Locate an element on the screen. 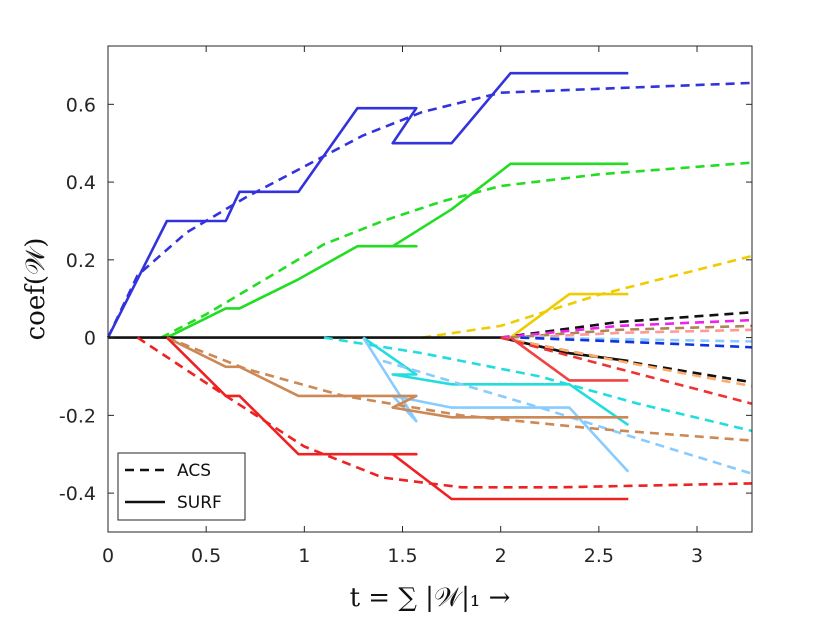 Image resolution: width=830 pixels, height=623 pixels. x-axis-label: t = ∑ |𝒲|₁ → is located at coordinates (430, 598).